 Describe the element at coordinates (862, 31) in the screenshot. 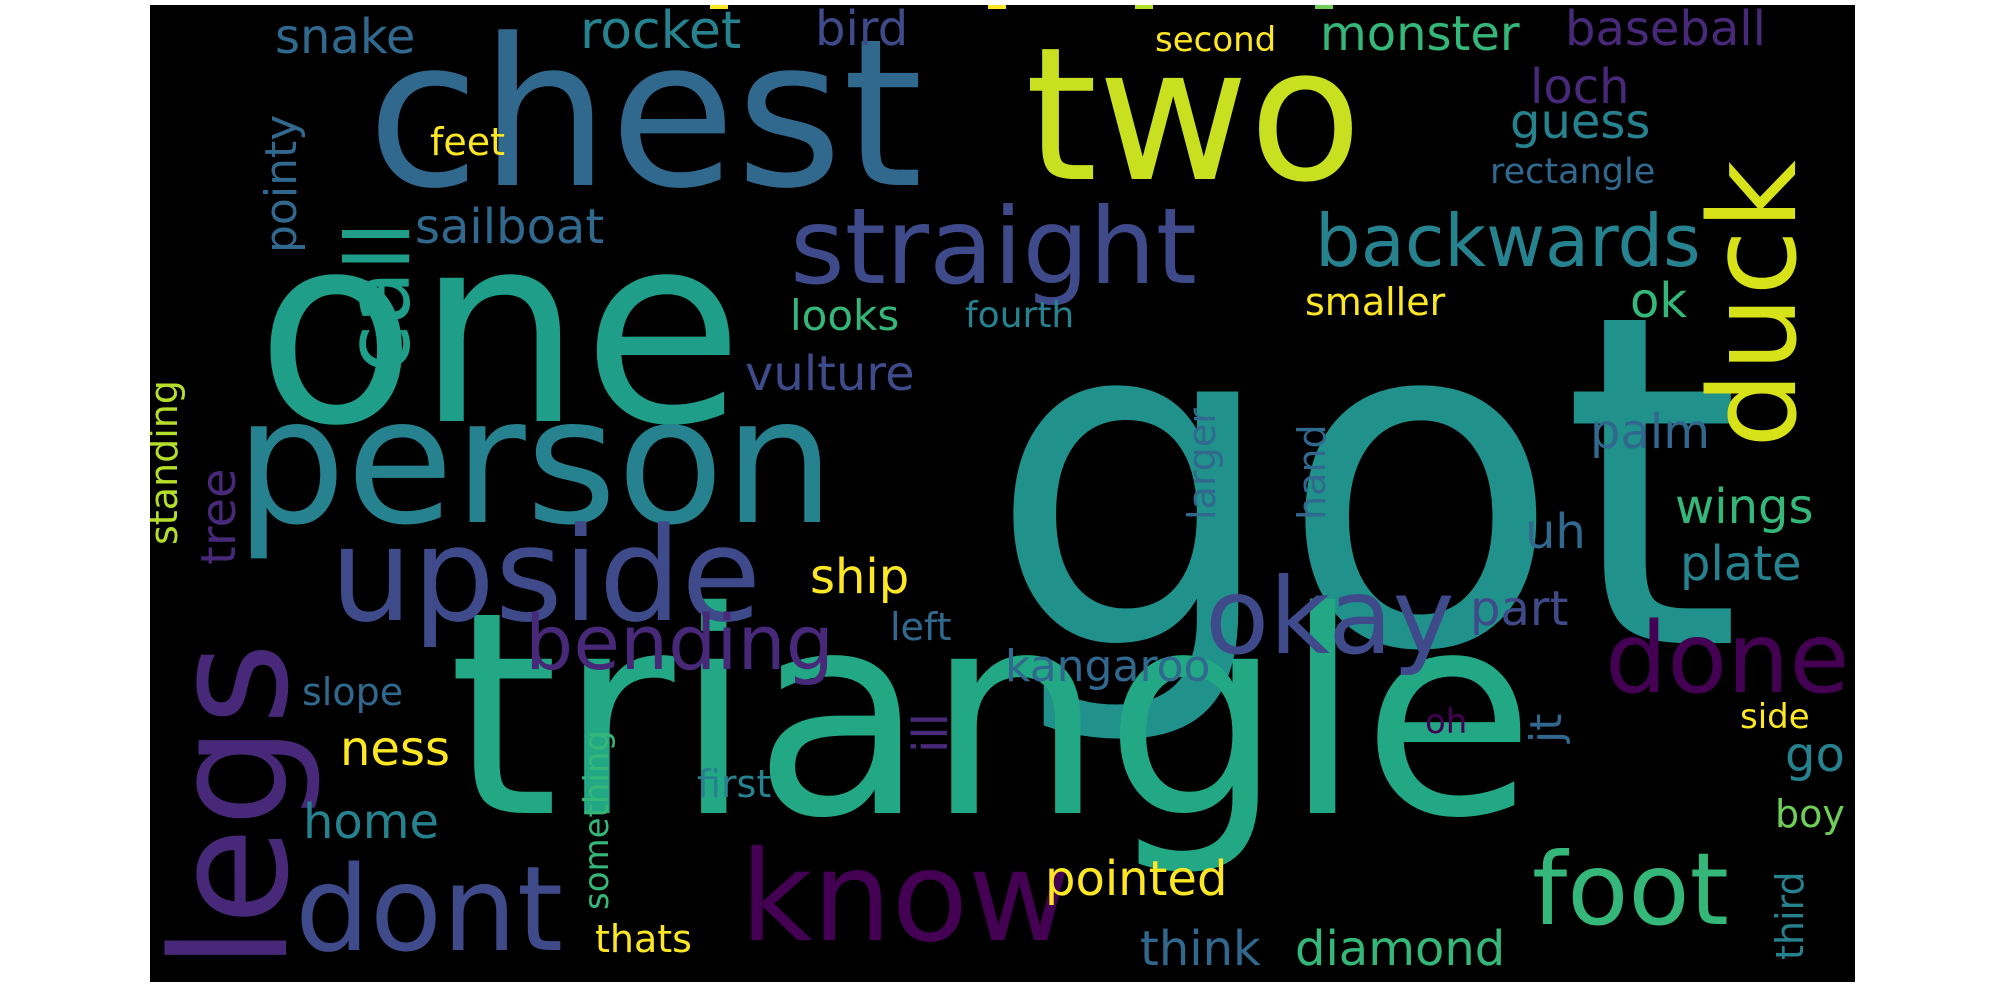

I see `word-bird: bird` at that location.